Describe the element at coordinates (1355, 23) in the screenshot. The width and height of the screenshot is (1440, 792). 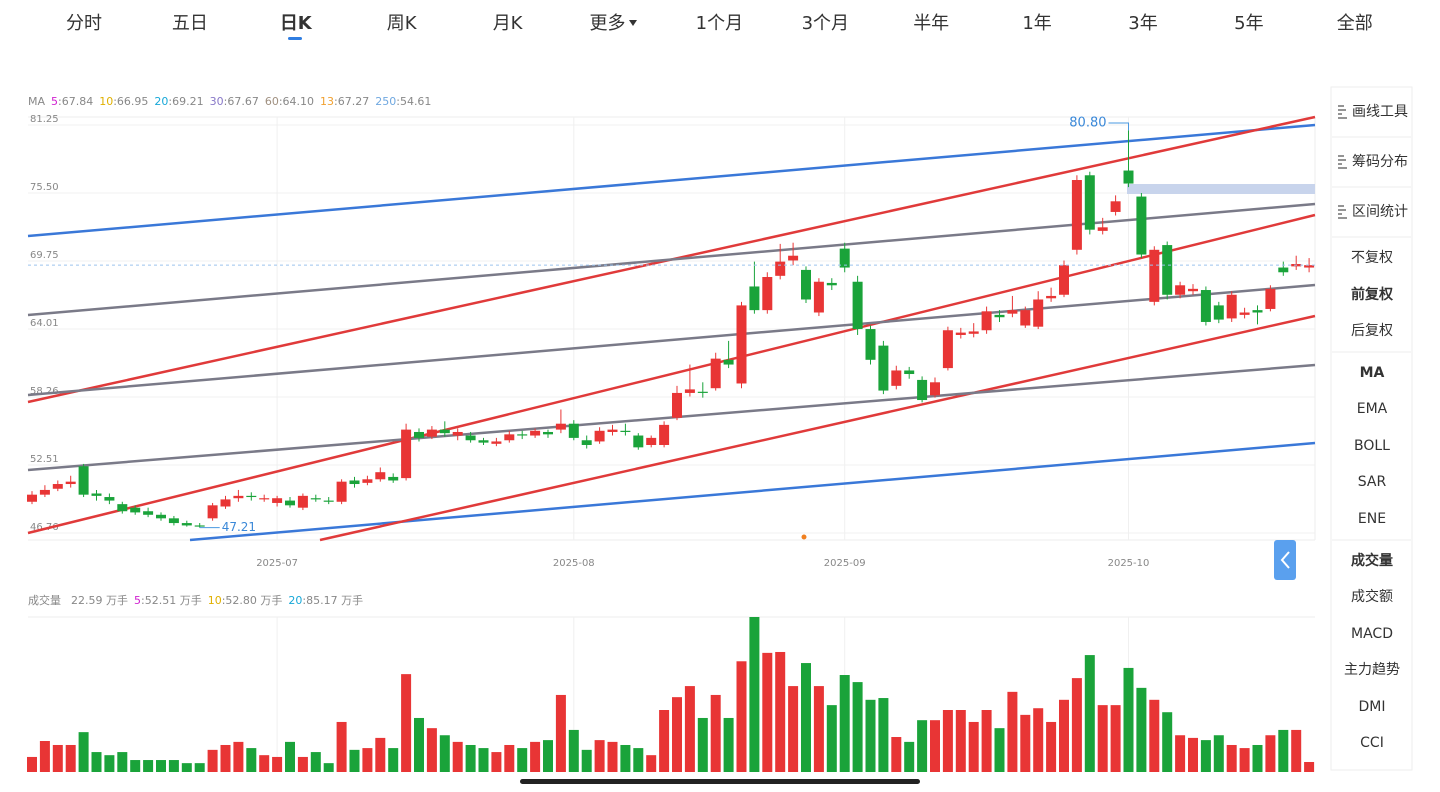
I see `tab: 全部` at that location.